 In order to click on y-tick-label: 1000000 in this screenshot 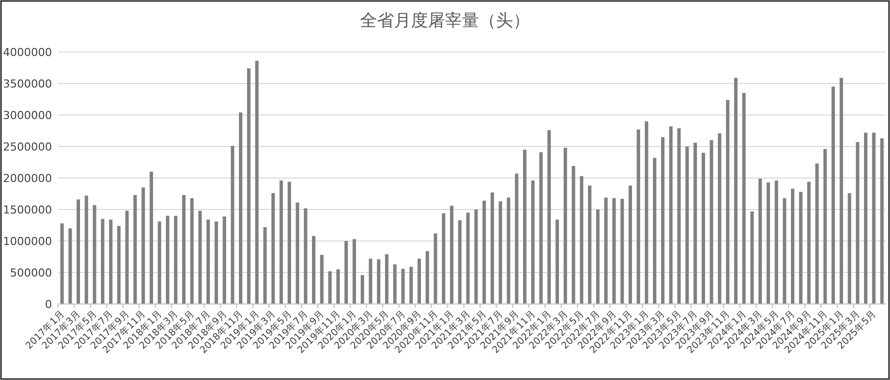, I will do `click(27, 241)`.